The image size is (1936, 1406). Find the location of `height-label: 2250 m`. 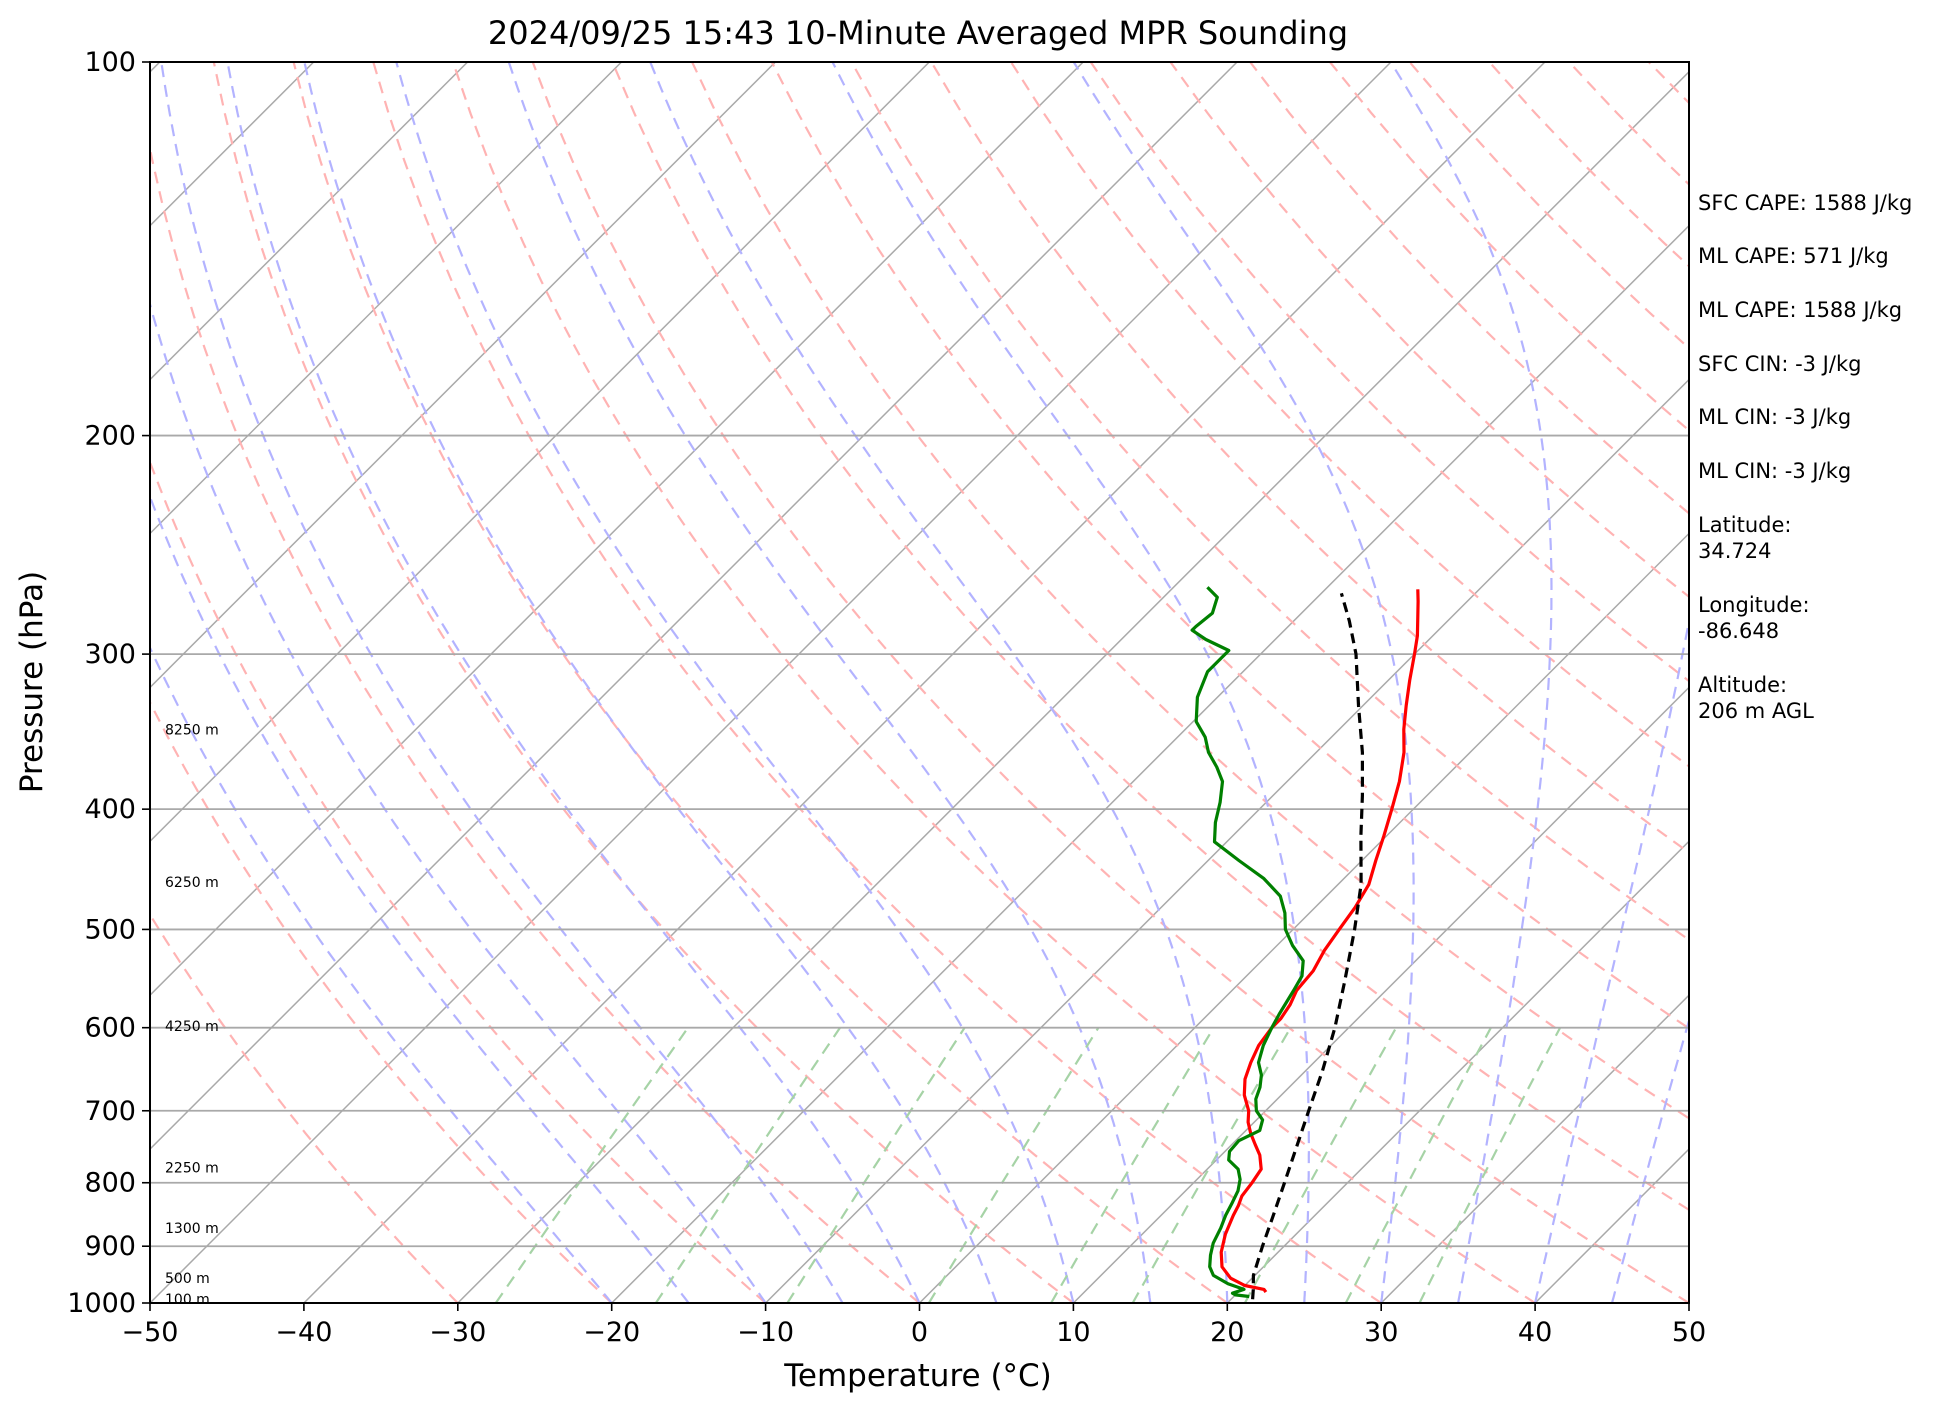

height-label: 2250 m is located at coordinates (192, 1169).